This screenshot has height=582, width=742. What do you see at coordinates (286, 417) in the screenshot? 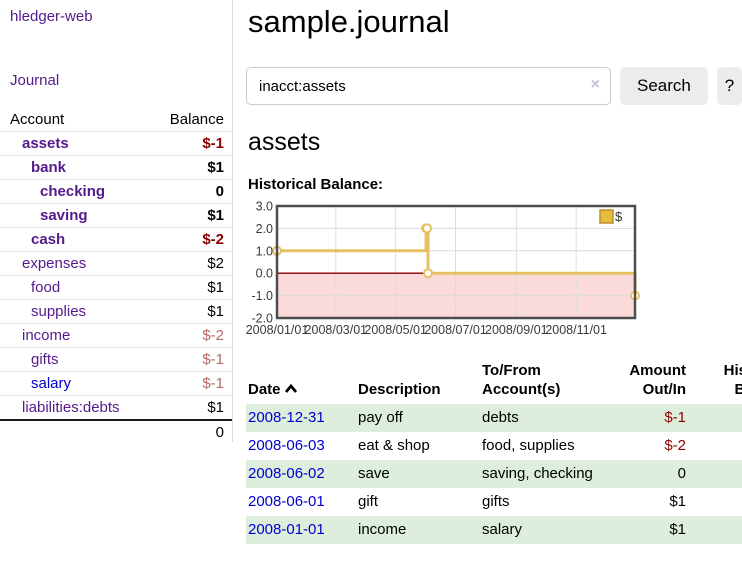
I see `transaction-date-link: 2008-12-31` at bounding box center [286, 417].